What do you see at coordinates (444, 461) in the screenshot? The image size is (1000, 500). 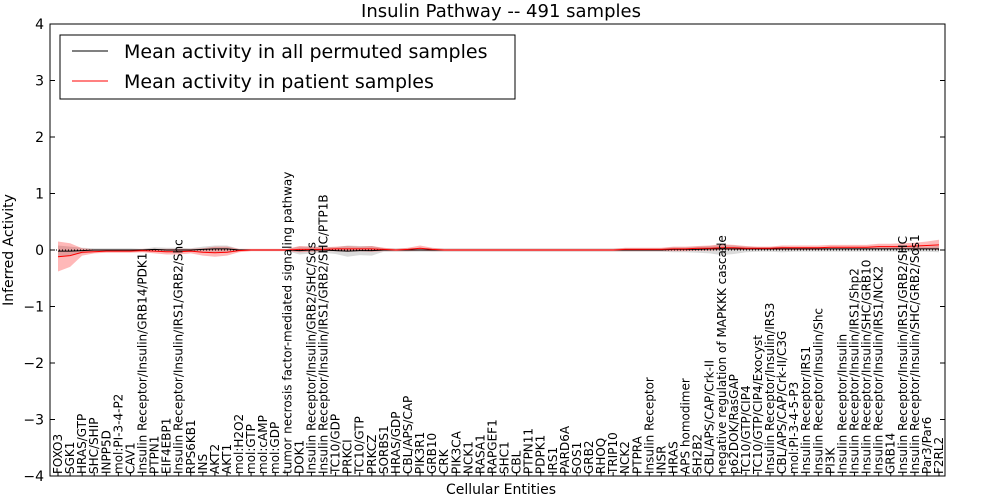 I see `x-tick-label: CRK` at bounding box center [444, 461].